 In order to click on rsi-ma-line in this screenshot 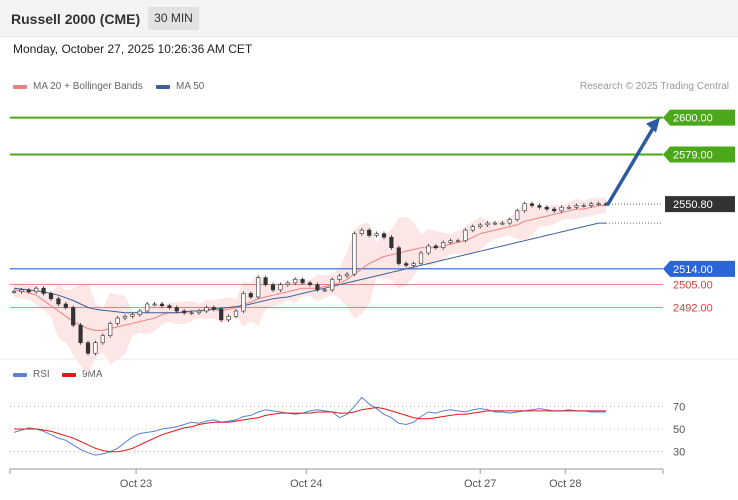, I will do `click(310, 429)`.